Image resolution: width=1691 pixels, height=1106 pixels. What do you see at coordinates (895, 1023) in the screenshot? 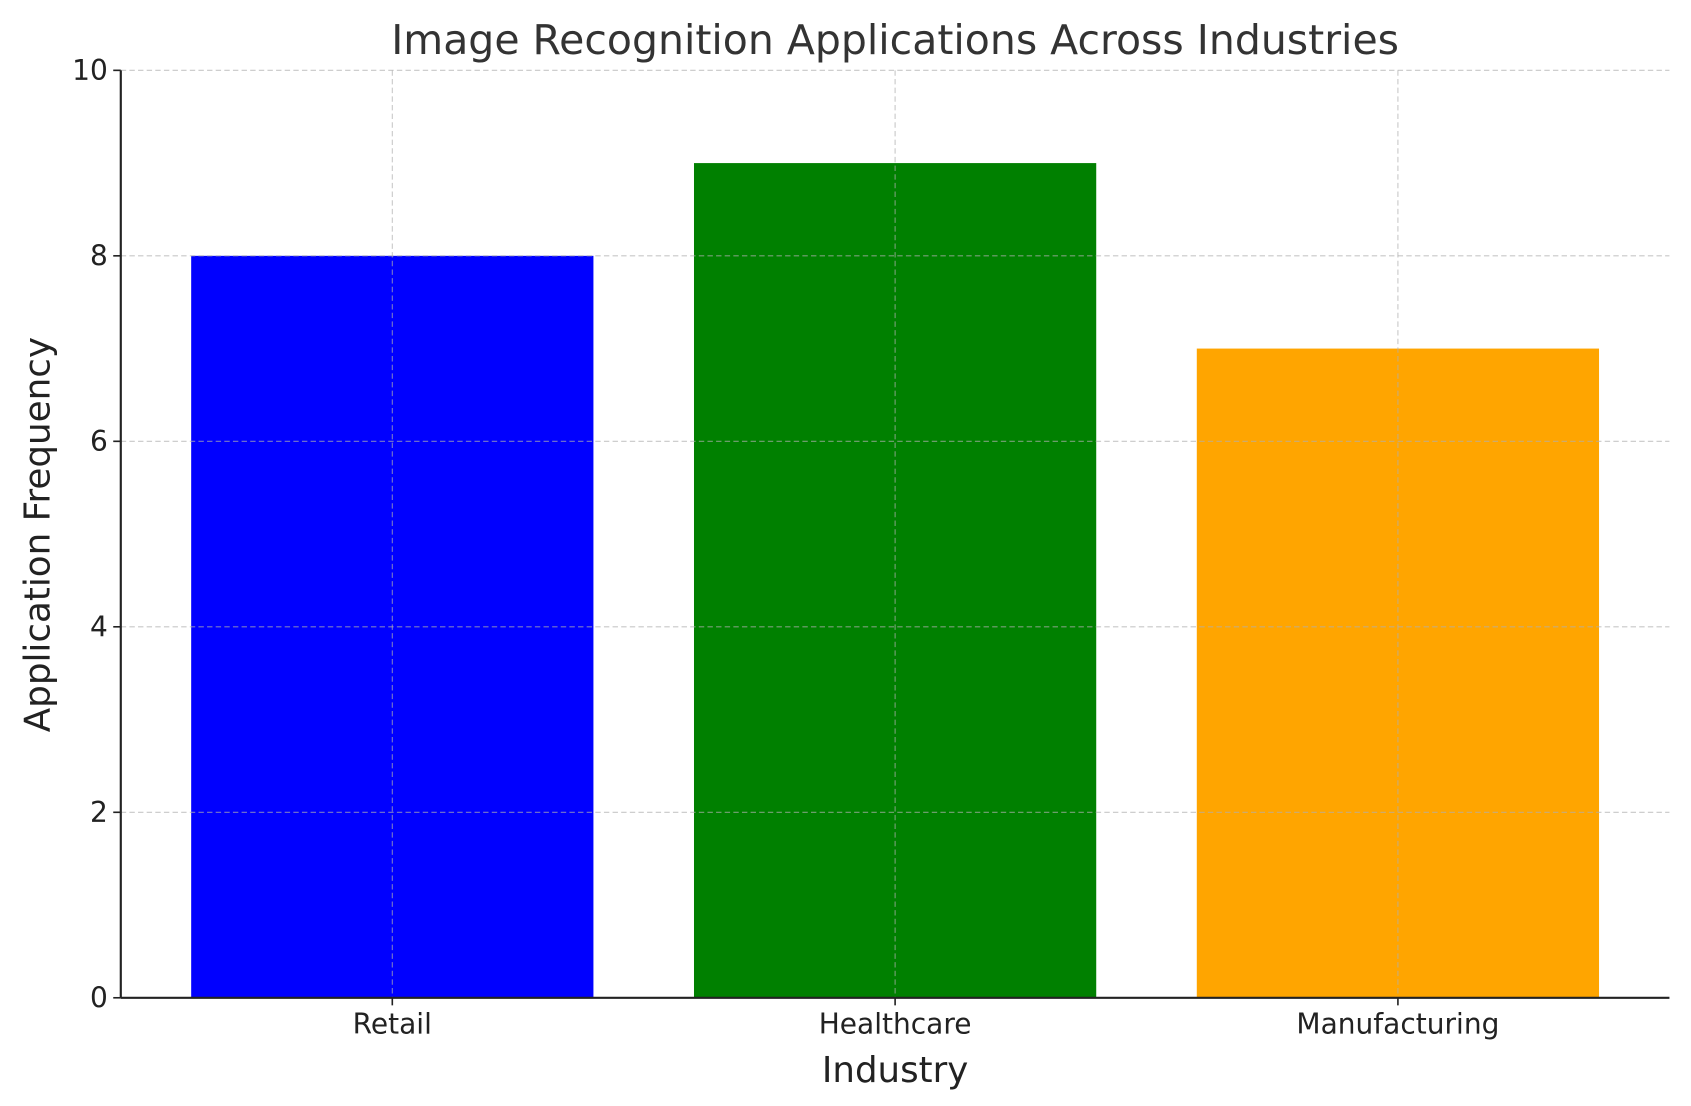
I see `x-tick-label: Healthcare` at bounding box center [895, 1023].